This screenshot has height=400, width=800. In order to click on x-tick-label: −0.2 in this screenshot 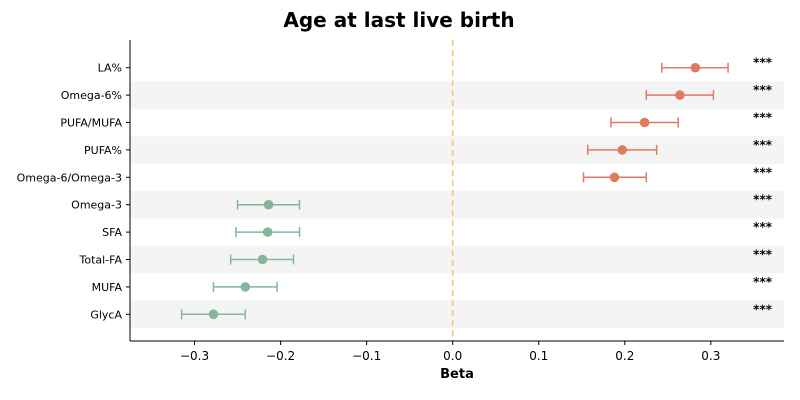, I will do `click(280, 356)`.